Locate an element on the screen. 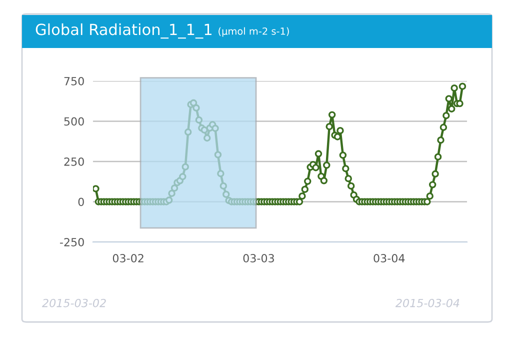 This screenshot has height=337, width=515. x-tick-label: 03-04 is located at coordinates (389, 258).